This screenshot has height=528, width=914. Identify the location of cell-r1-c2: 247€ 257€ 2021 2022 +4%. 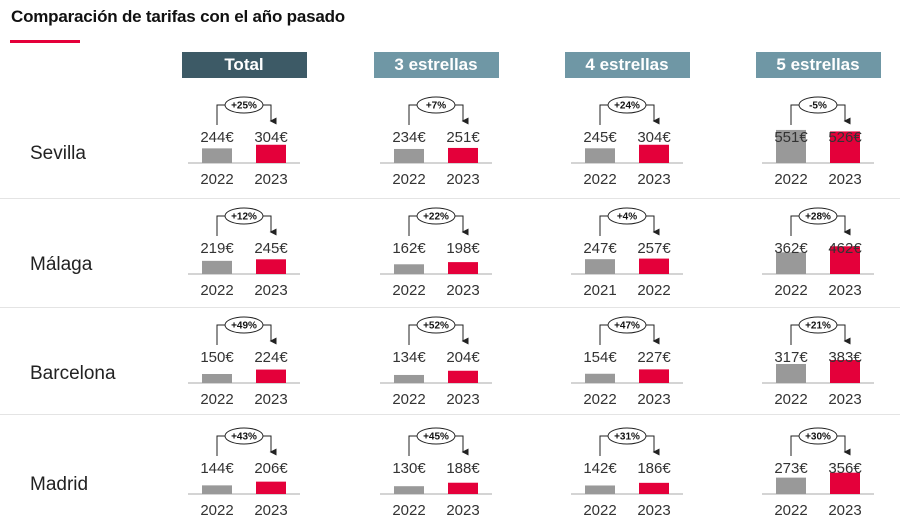
(627, 253).